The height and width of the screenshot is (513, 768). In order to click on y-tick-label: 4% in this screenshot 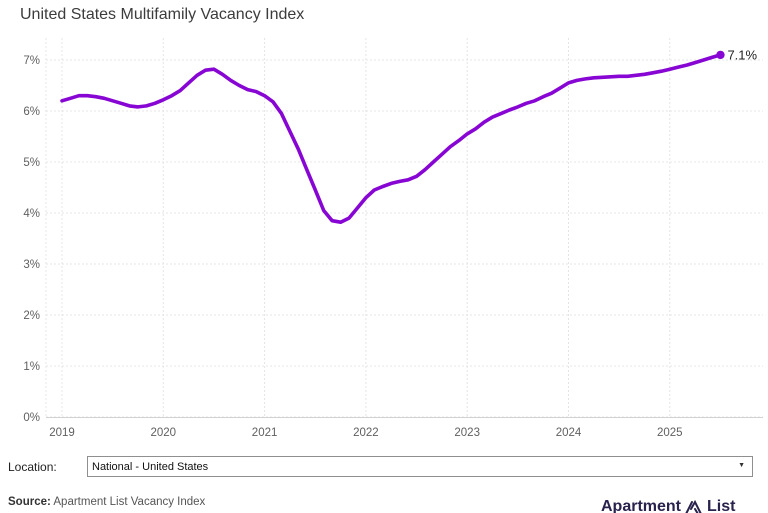, I will do `click(31, 214)`.